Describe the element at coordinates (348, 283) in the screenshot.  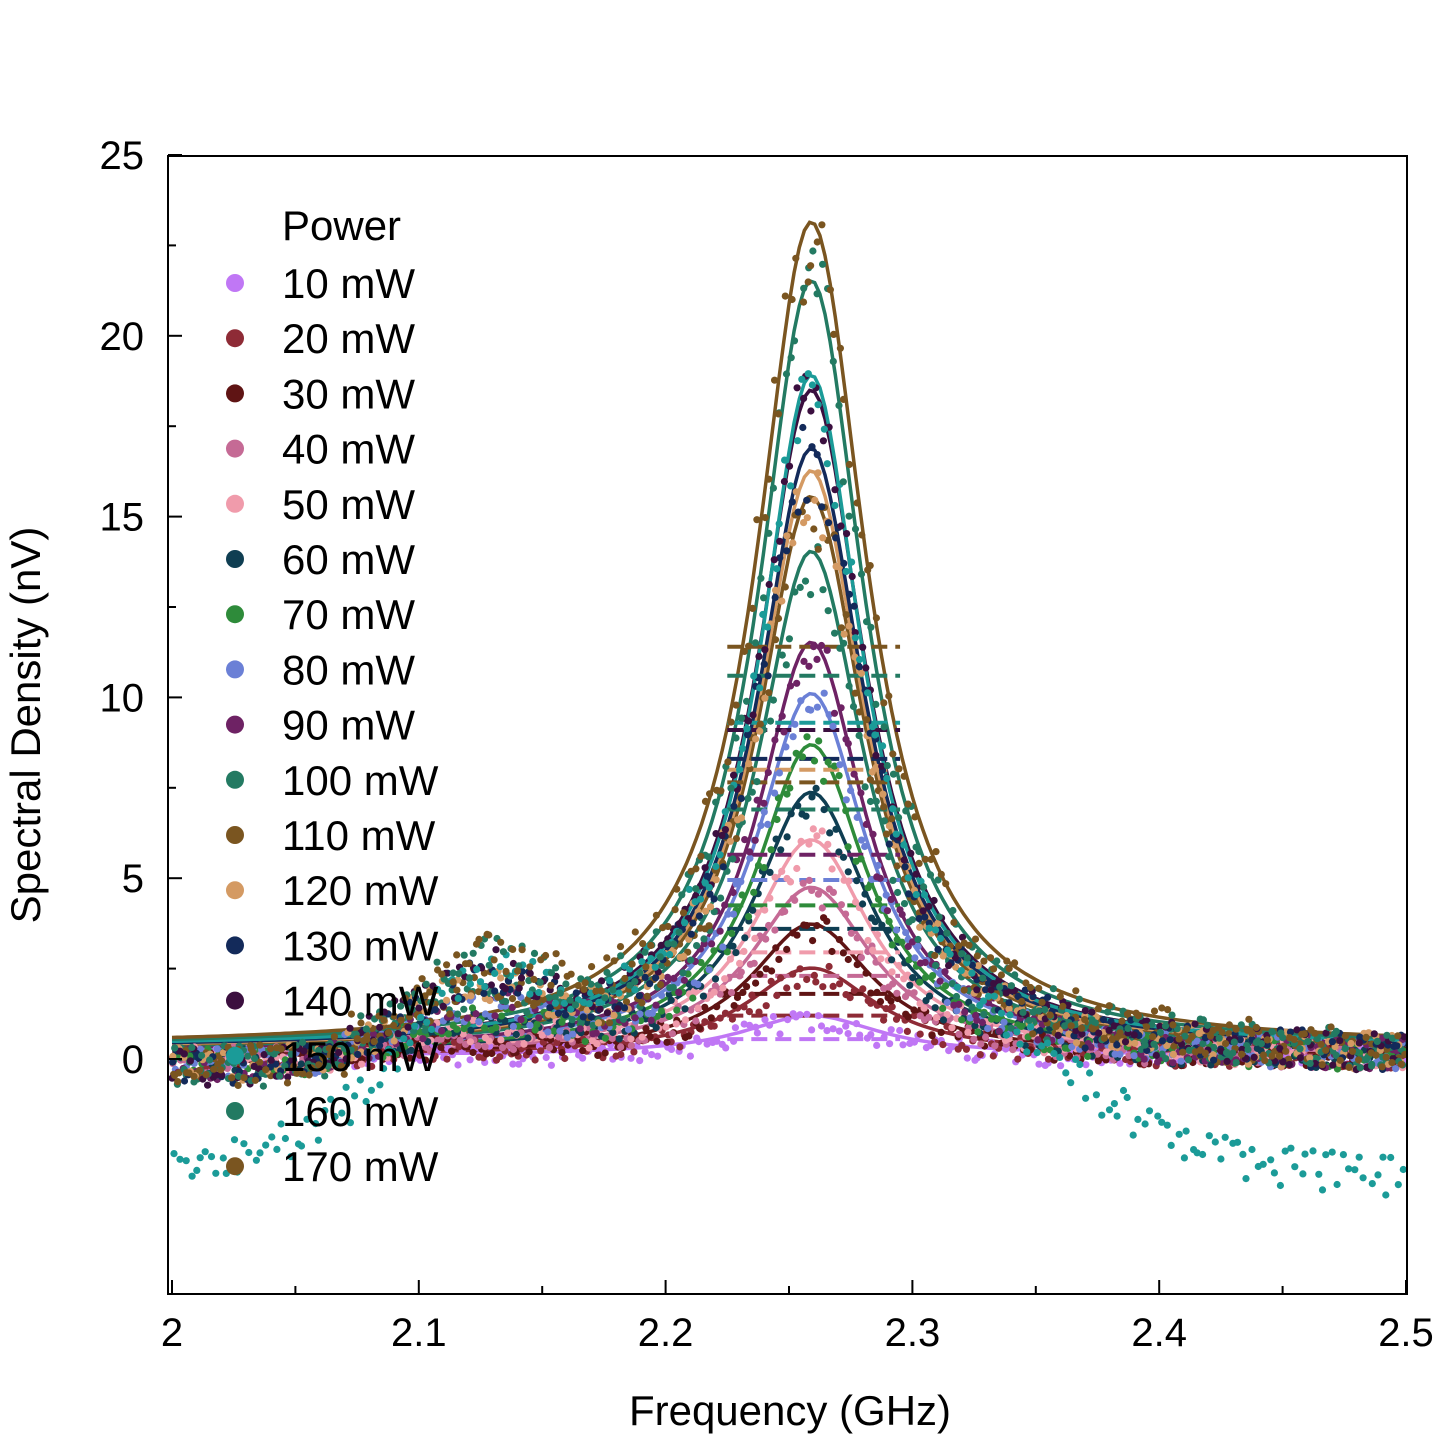
I see `legend-label: 10 mW` at that location.